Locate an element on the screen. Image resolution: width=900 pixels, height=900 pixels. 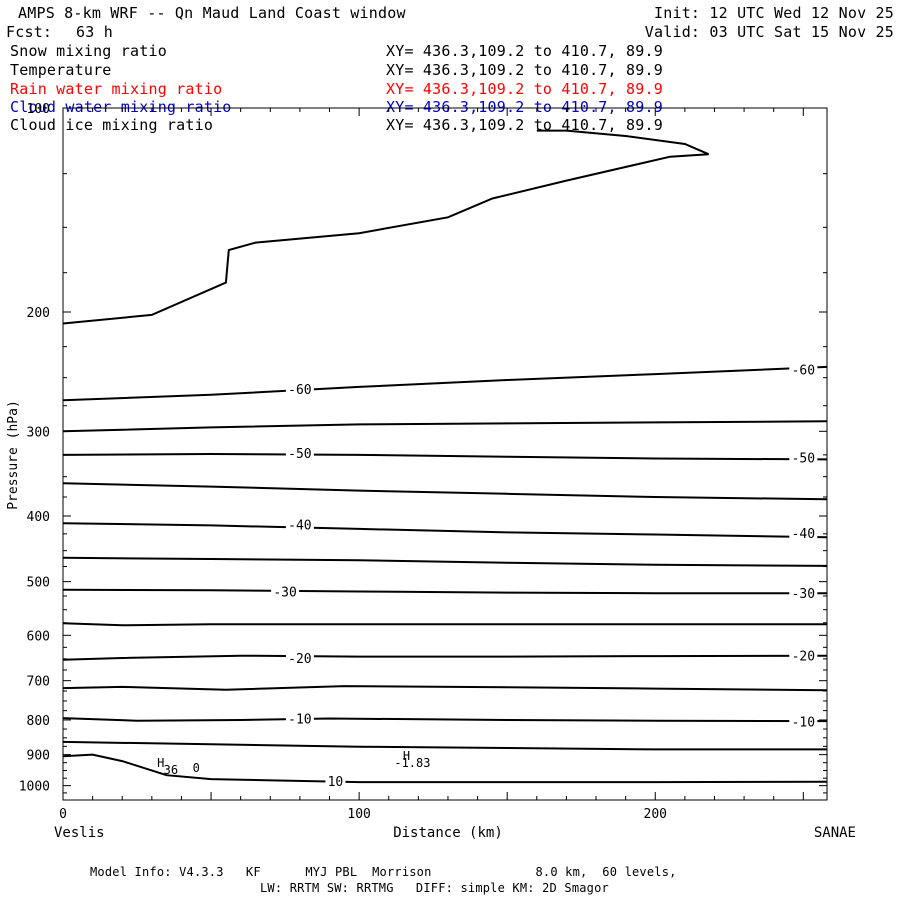
legend-label-rain: Rain water mixing ratio is located at coordinates (116, 89).